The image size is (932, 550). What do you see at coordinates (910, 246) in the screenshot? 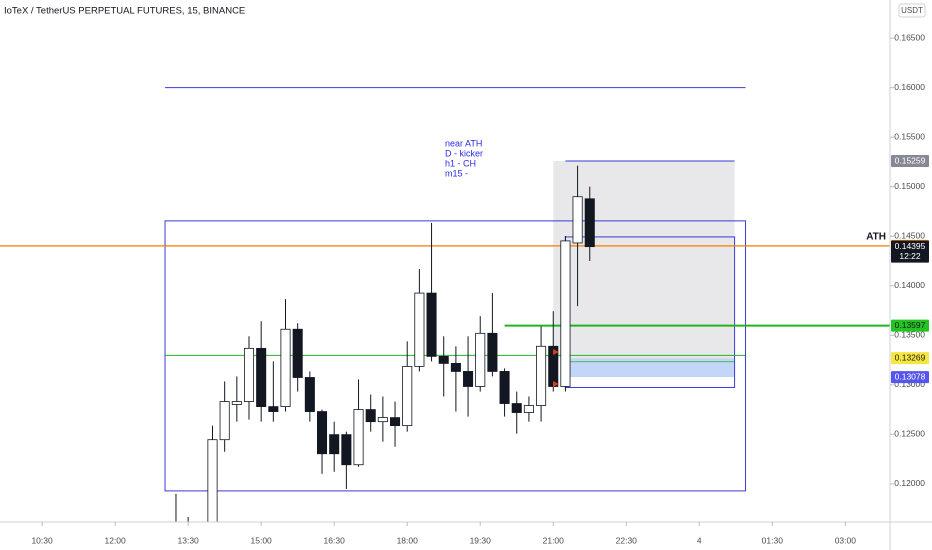
I see `price-tag-label: 0.14395` at bounding box center [910, 246].